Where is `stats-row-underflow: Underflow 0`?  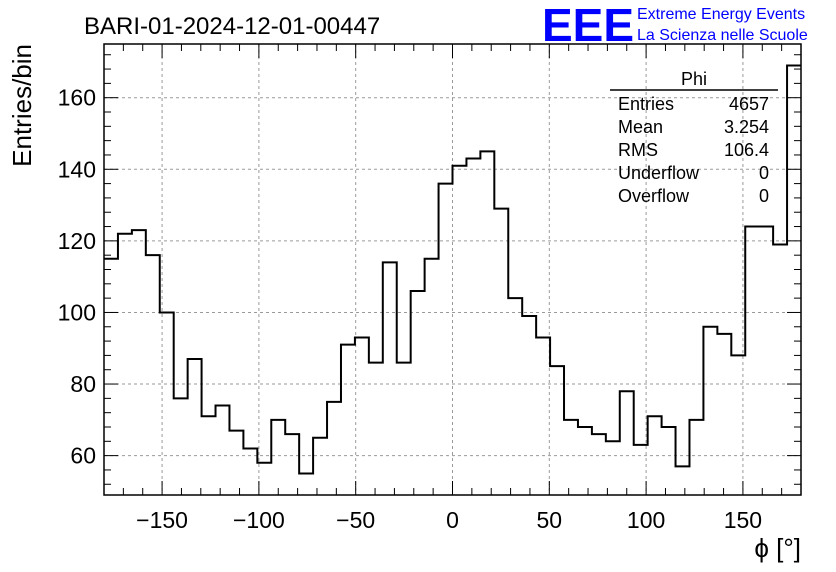 stats-row-underflow: Underflow 0 is located at coordinates (693, 173).